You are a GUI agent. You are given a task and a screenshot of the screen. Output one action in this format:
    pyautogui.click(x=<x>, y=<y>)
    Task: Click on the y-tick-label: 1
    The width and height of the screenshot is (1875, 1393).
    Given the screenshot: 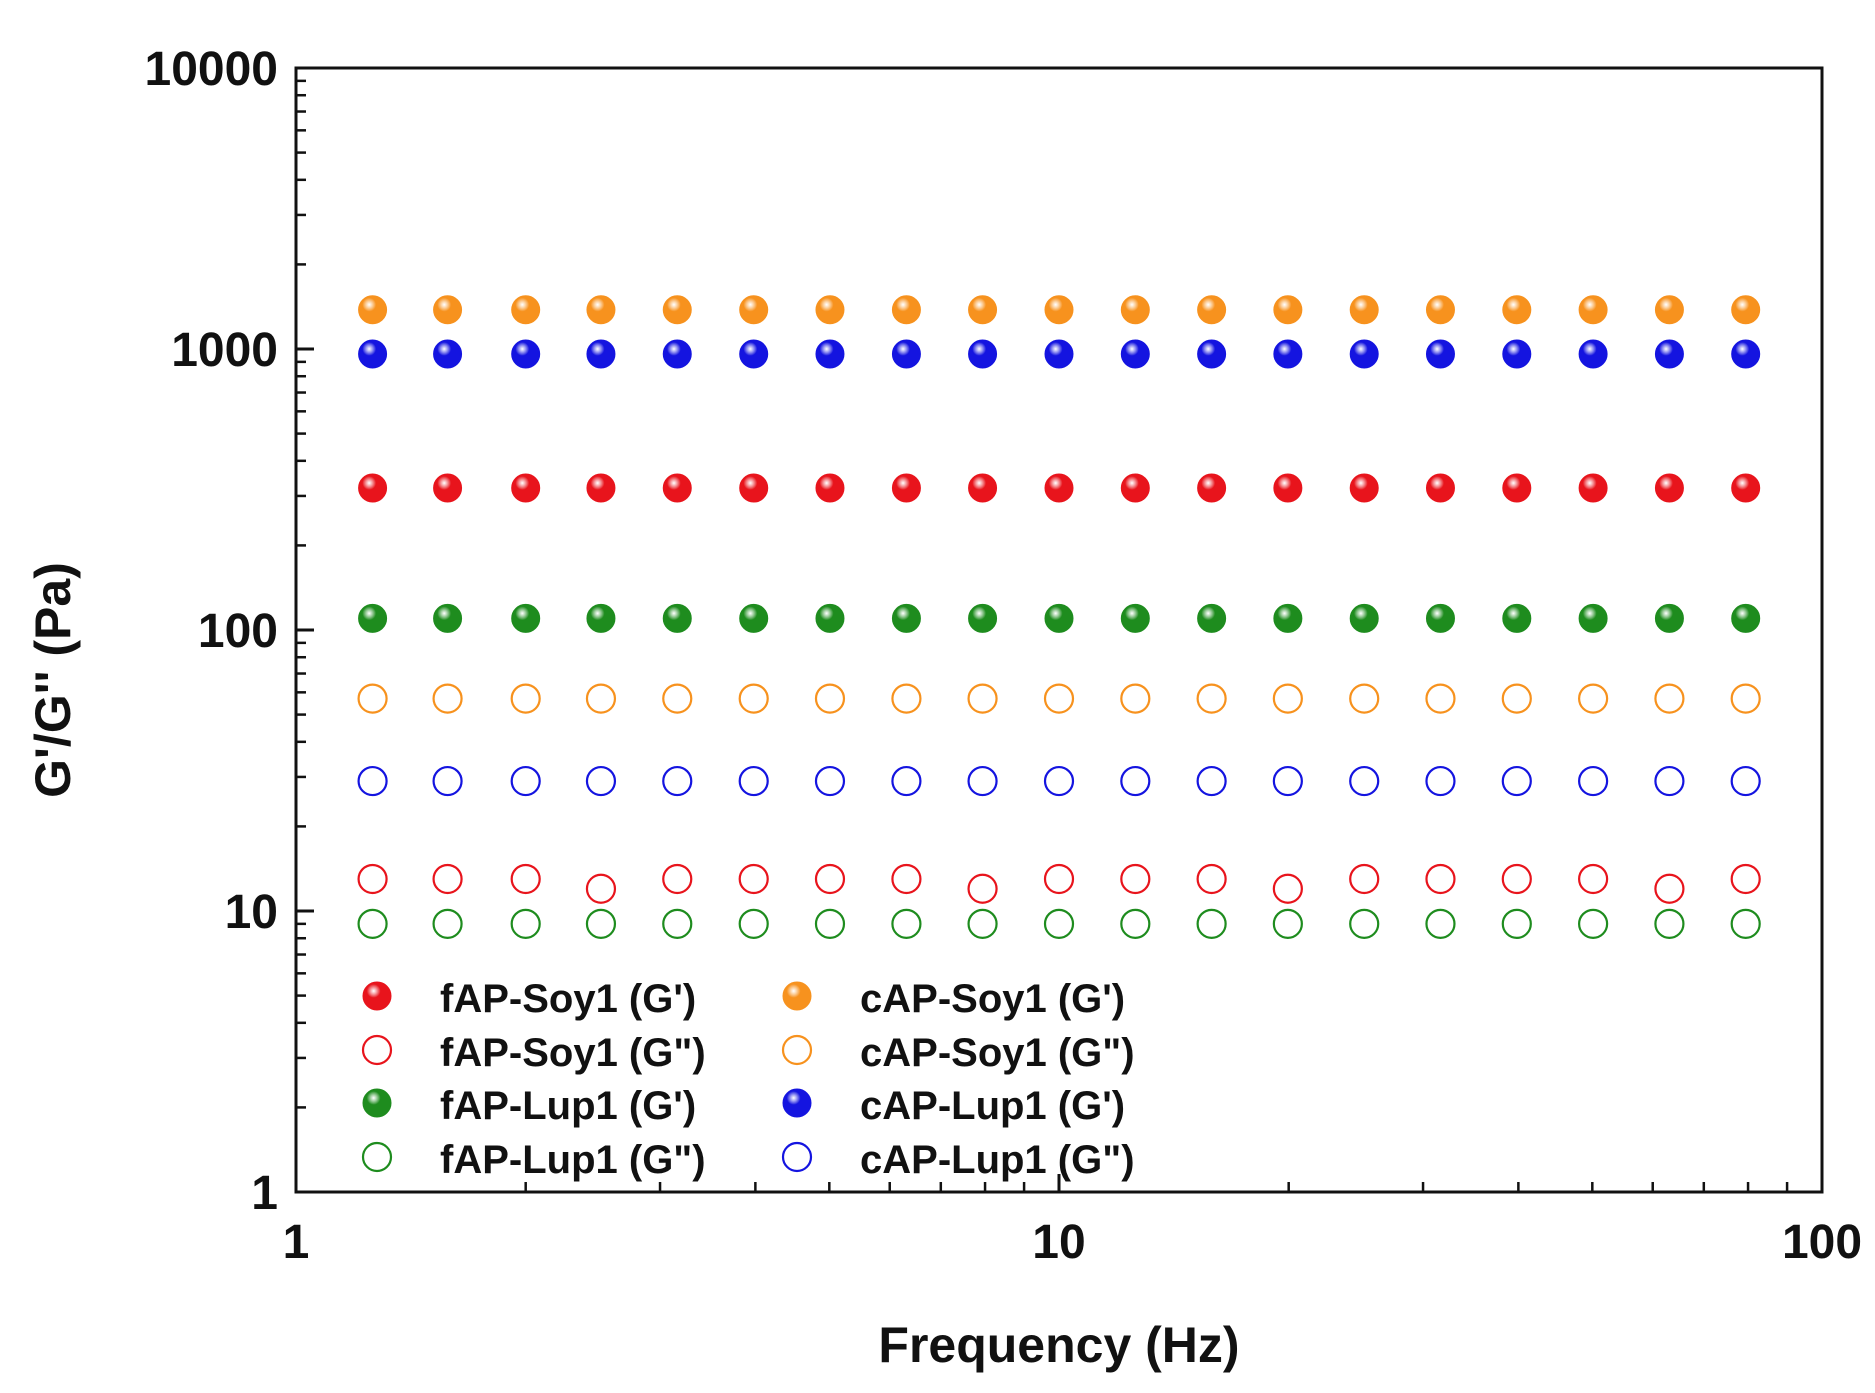 What is the action you would take?
    pyautogui.click(x=264, y=1193)
    